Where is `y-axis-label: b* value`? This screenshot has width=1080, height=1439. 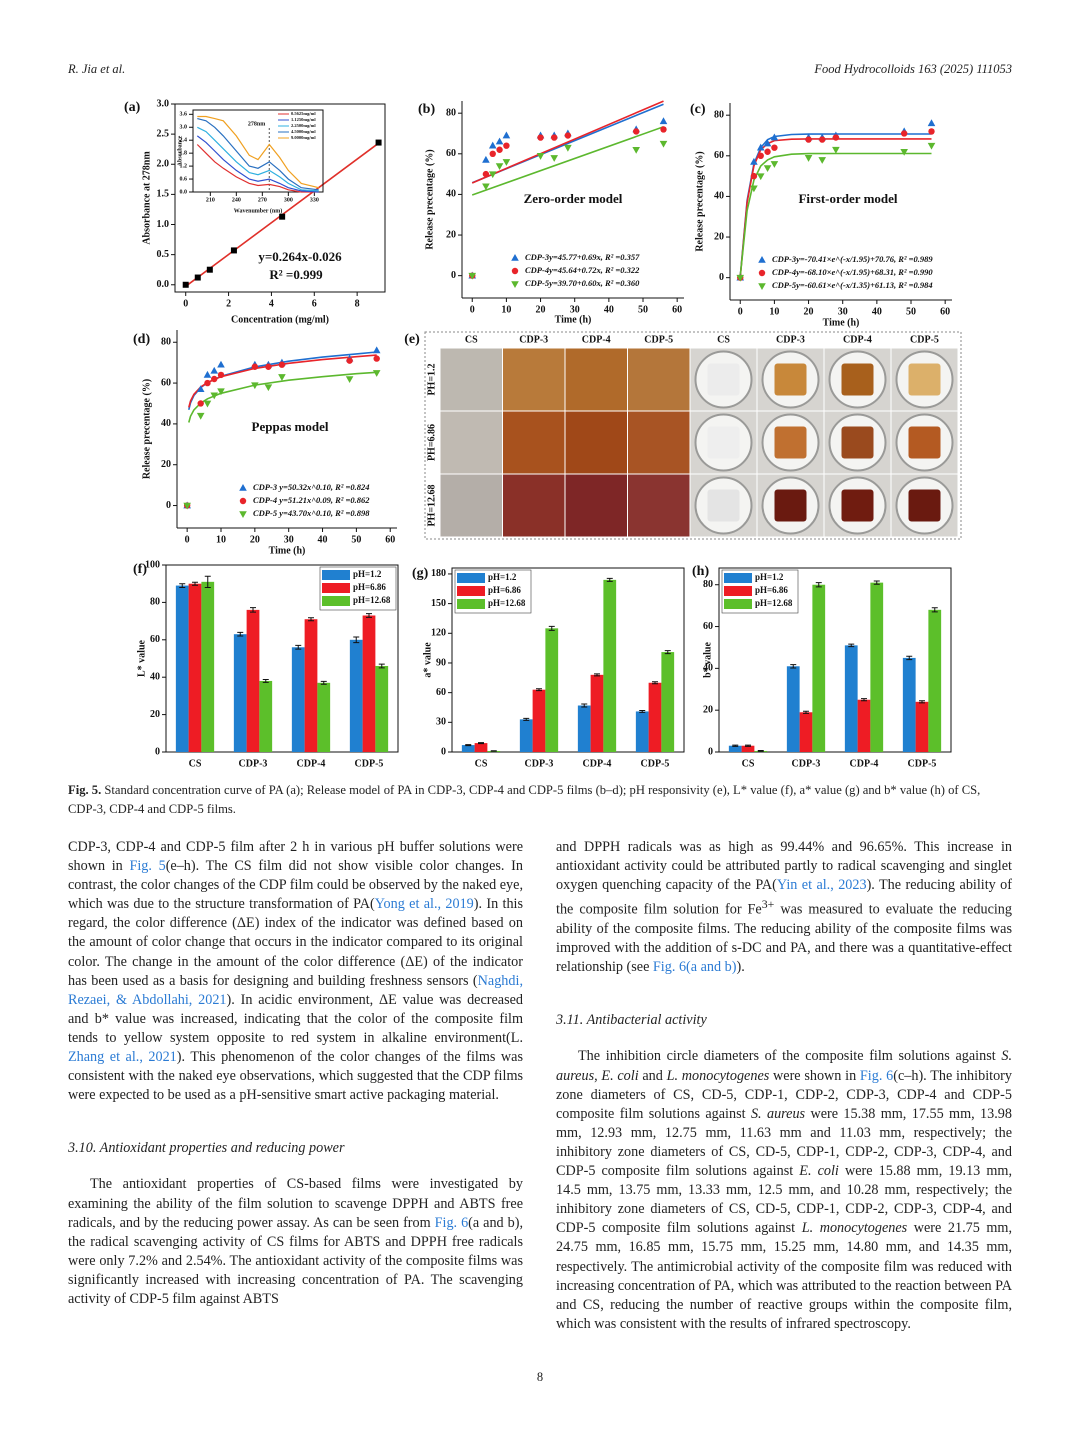 y-axis-label: b* value is located at coordinates (707, 660).